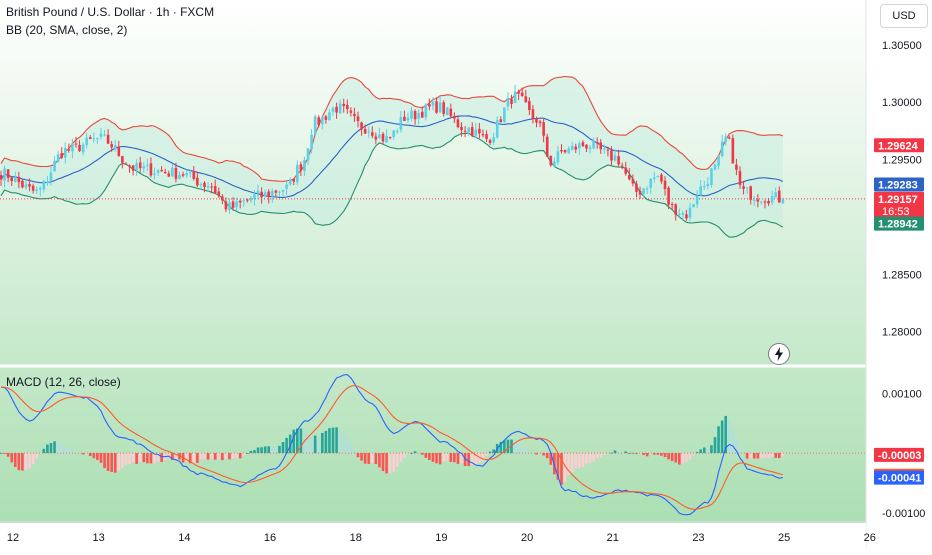 Image resolution: width=932 pixels, height=555 pixels. What do you see at coordinates (67, 30) in the screenshot?
I see `bb-indicator-label: BB (20, SMA, close, 2)` at bounding box center [67, 30].